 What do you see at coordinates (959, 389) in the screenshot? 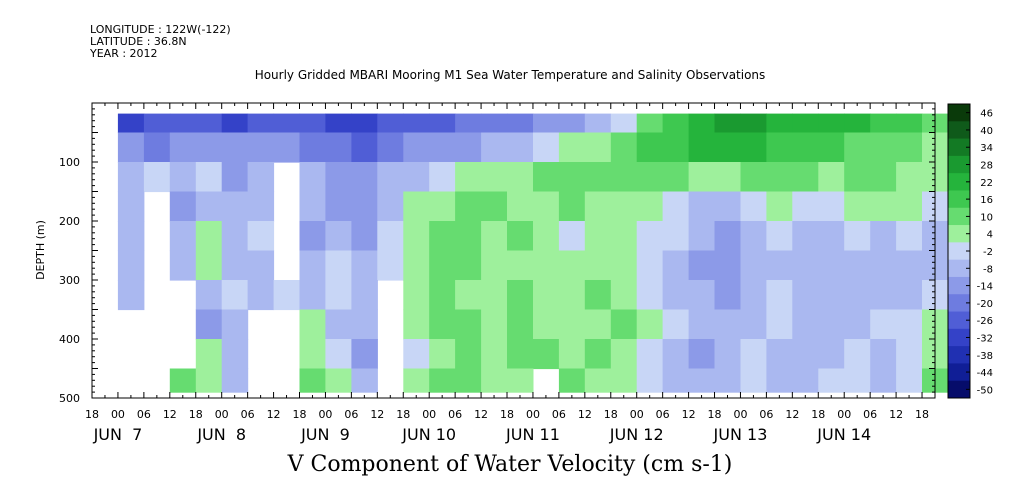
I see `colorbar-swatch` at bounding box center [959, 389].